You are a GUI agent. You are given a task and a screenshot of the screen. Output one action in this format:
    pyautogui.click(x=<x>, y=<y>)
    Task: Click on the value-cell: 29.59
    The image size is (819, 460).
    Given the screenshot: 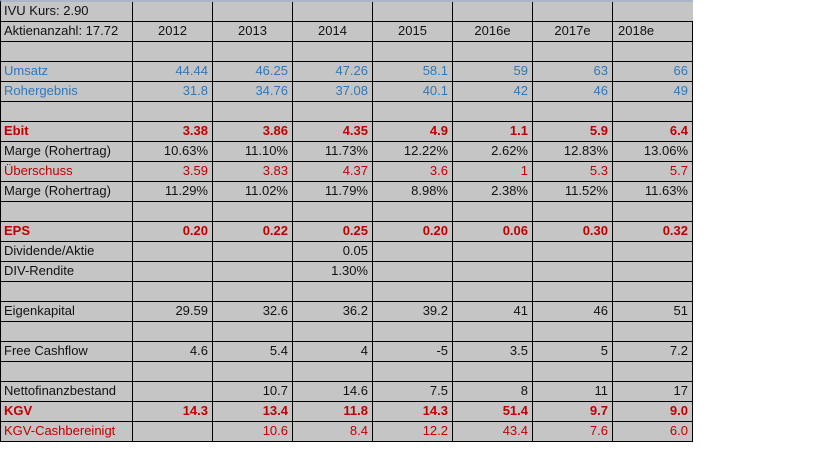 What is the action you would take?
    pyautogui.click(x=173, y=312)
    